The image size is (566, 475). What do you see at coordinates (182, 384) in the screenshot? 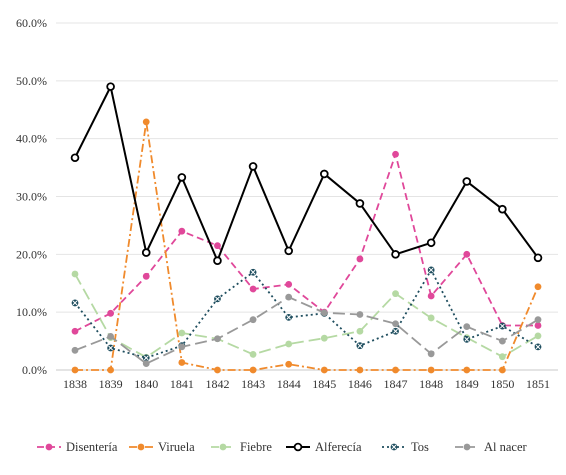
I see `x-tick-label: 1841` at bounding box center [182, 384].